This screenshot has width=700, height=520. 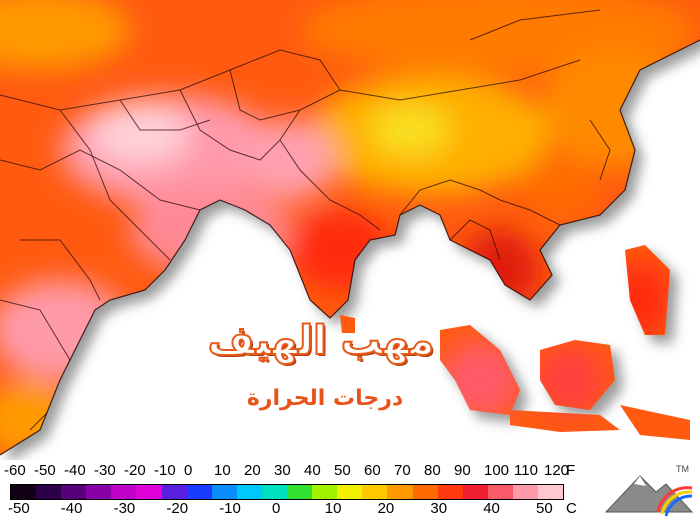 What do you see at coordinates (282, 470) in the screenshot?
I see `fahrenheit-tick: 30` at bounding box center [282, 470].